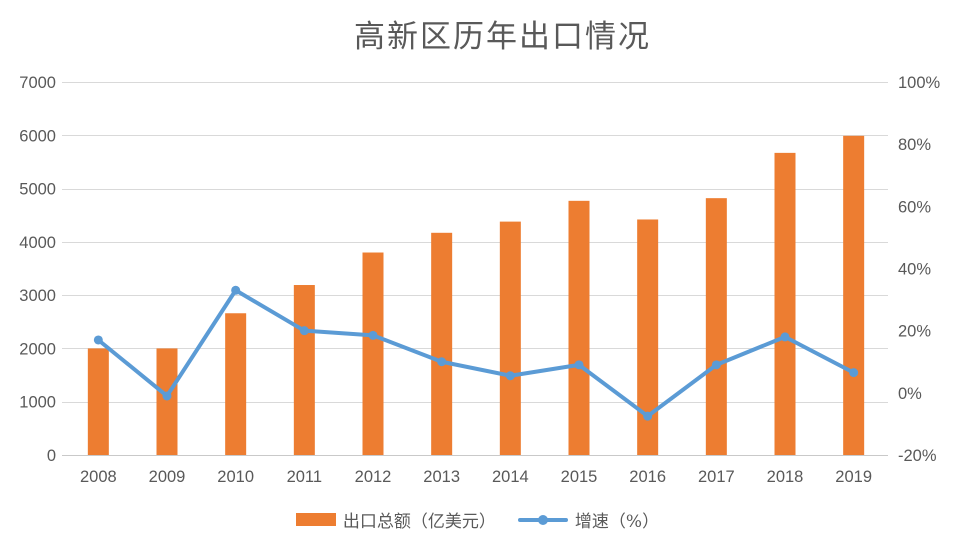 Image resolution: width=955 pixels, height=552 pixels. Describe the element at coordinates (617, 522) in the screenshot. I see `legend-line-label: 增速（%）` at that location.